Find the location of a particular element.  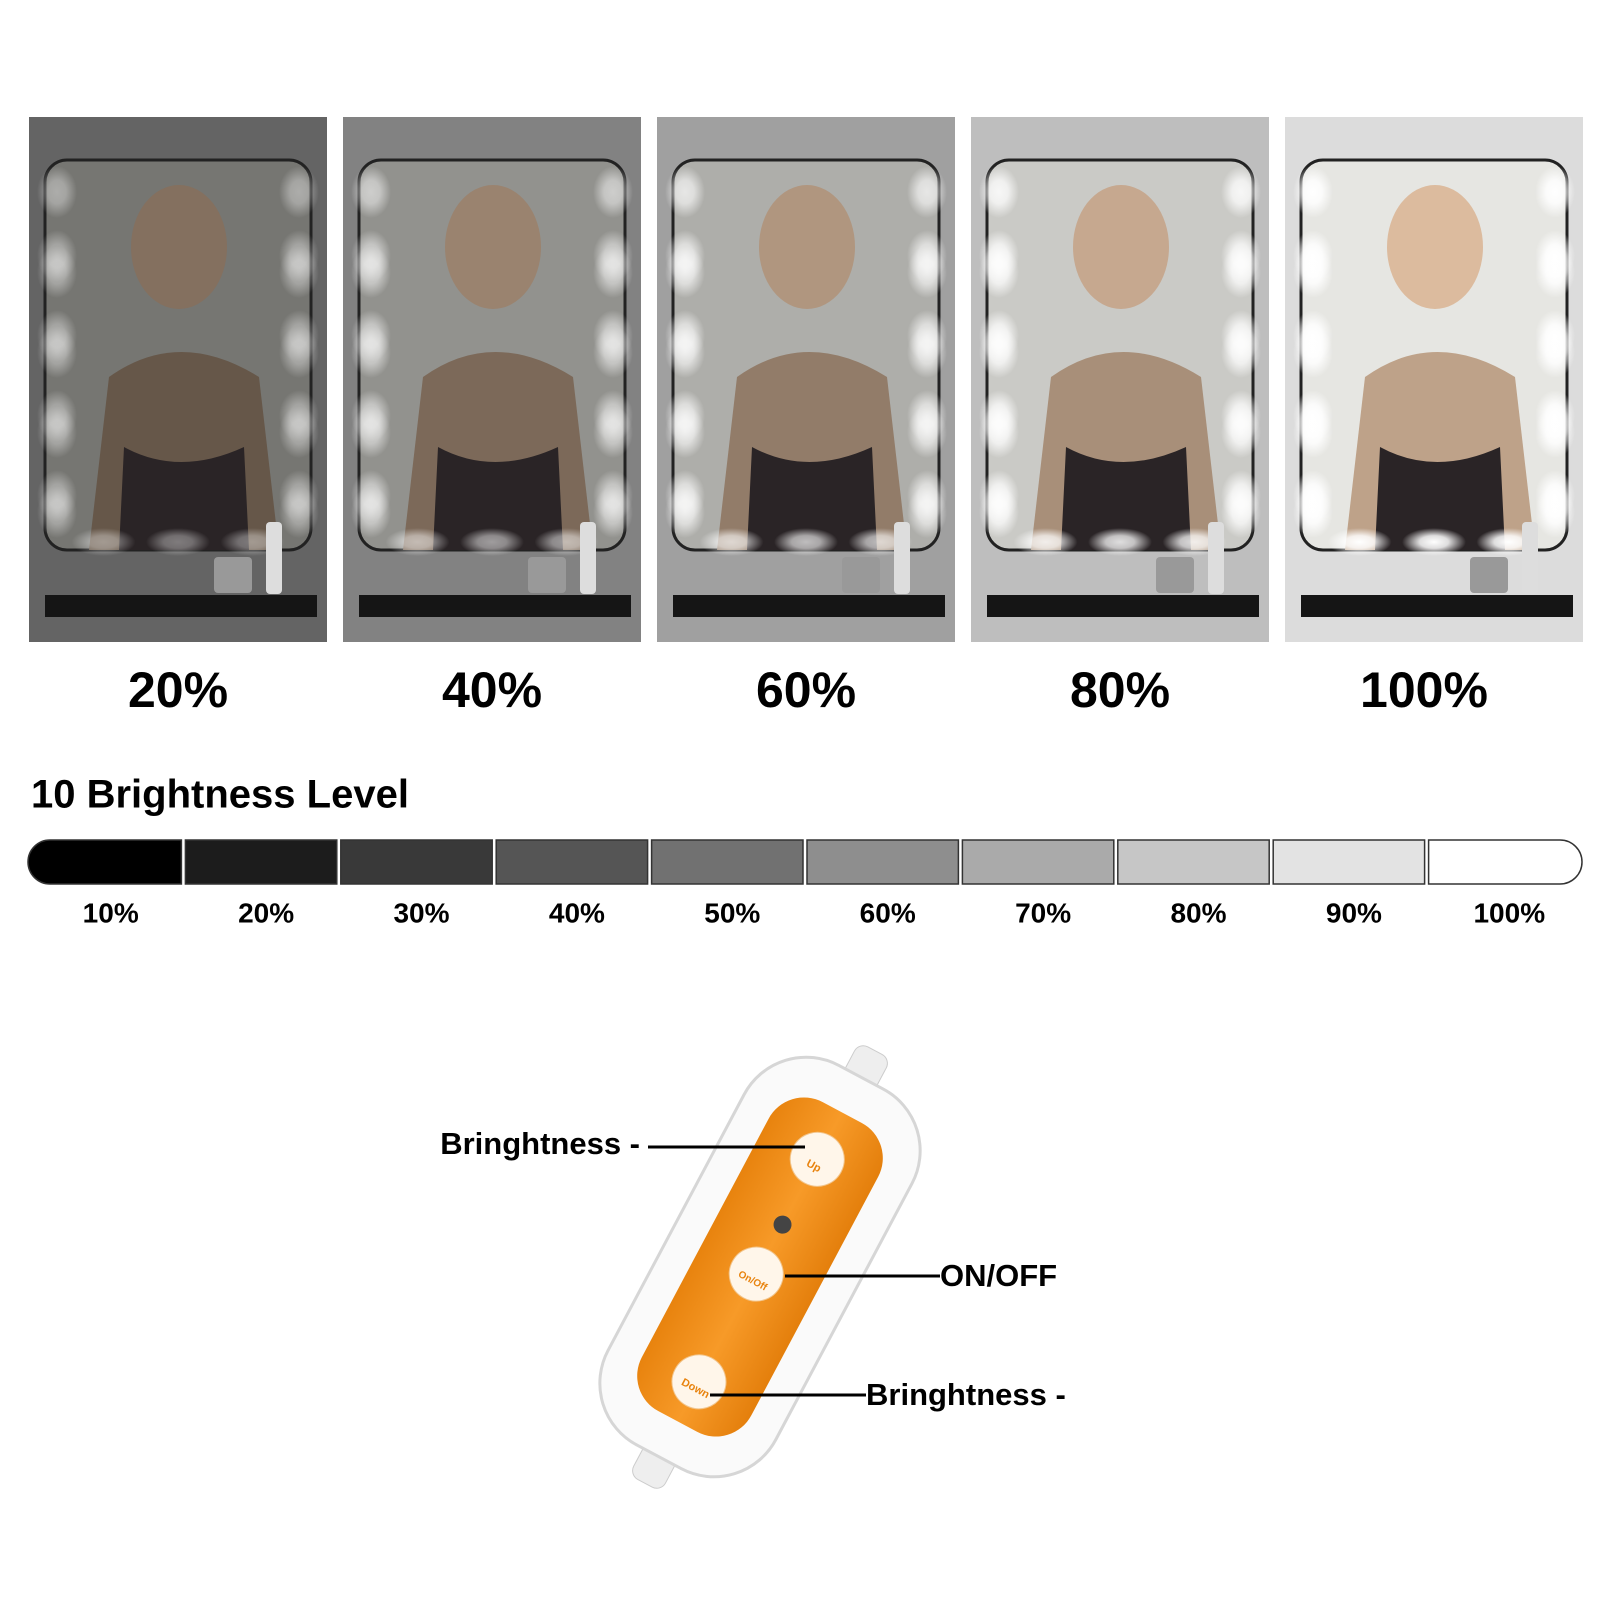

remote-control: Up On/Off Down is located at coordinates (760, 1267).